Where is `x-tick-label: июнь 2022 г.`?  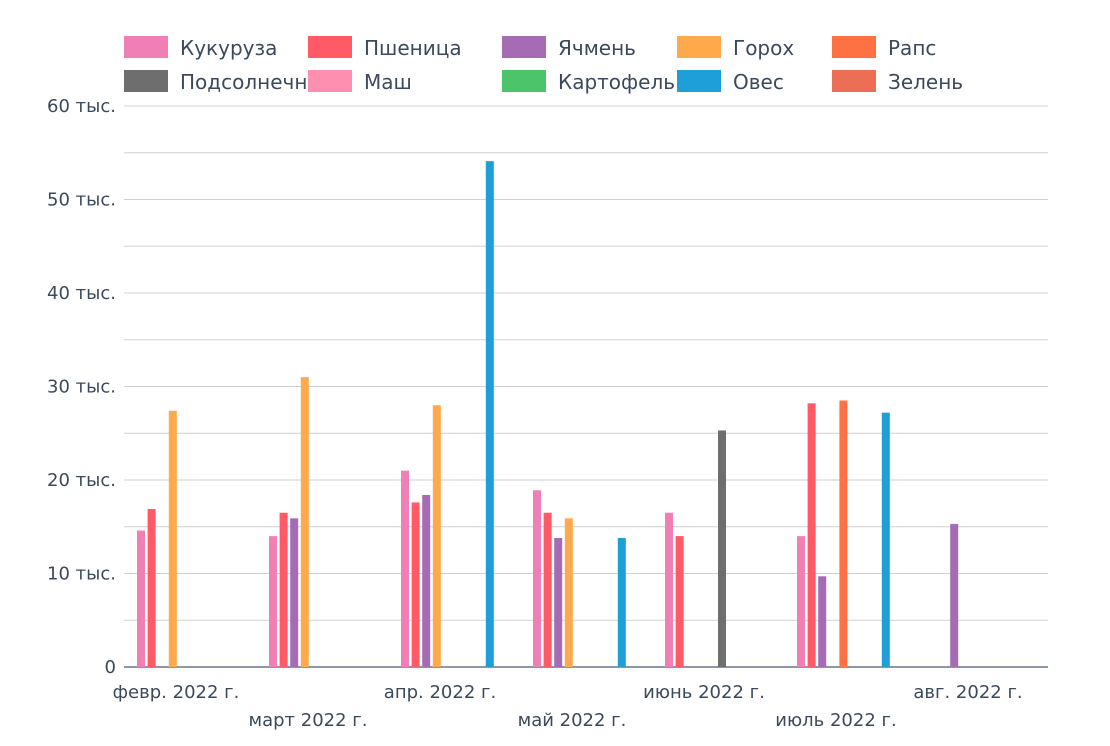 x-tick-label: июнь 2022 г. is located at coordinates (704, 692).